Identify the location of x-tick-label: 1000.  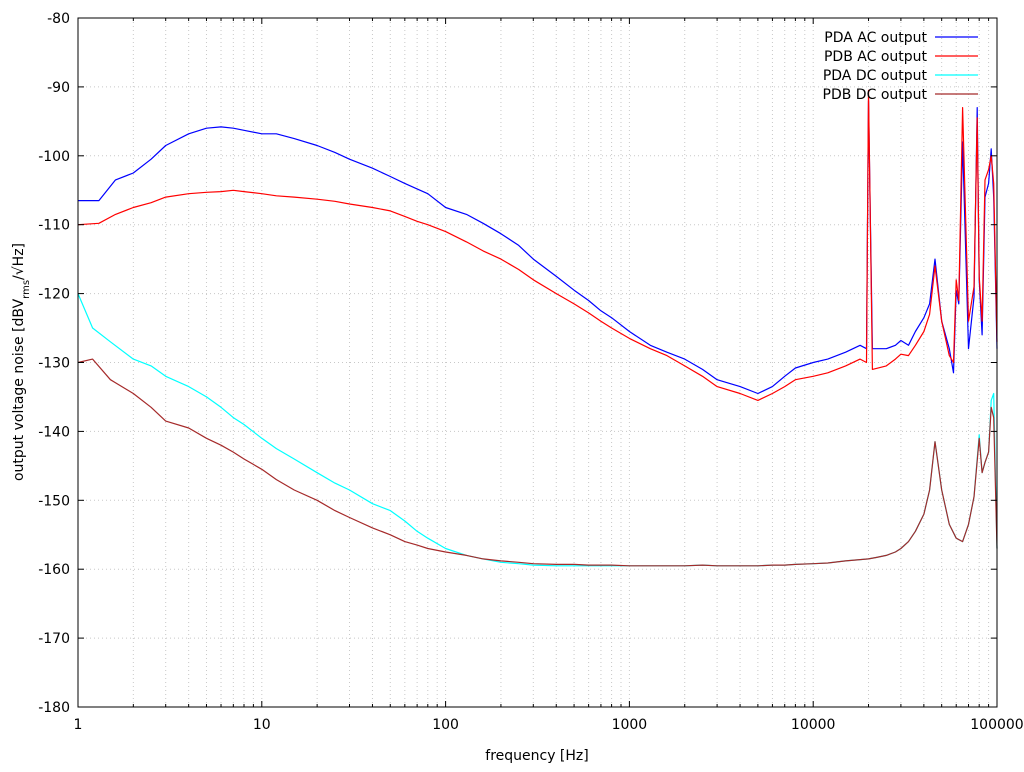
(630, 725).